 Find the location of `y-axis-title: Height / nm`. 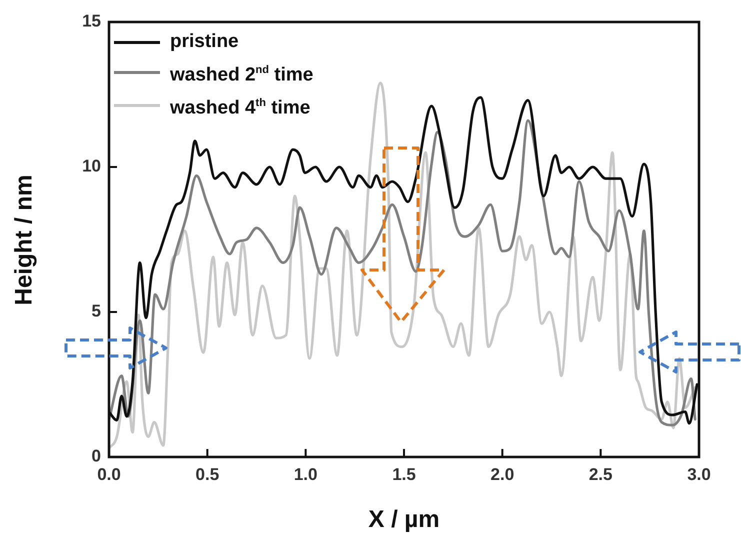

y-axis-title: Height / nm is located at coordinates (24, 239).